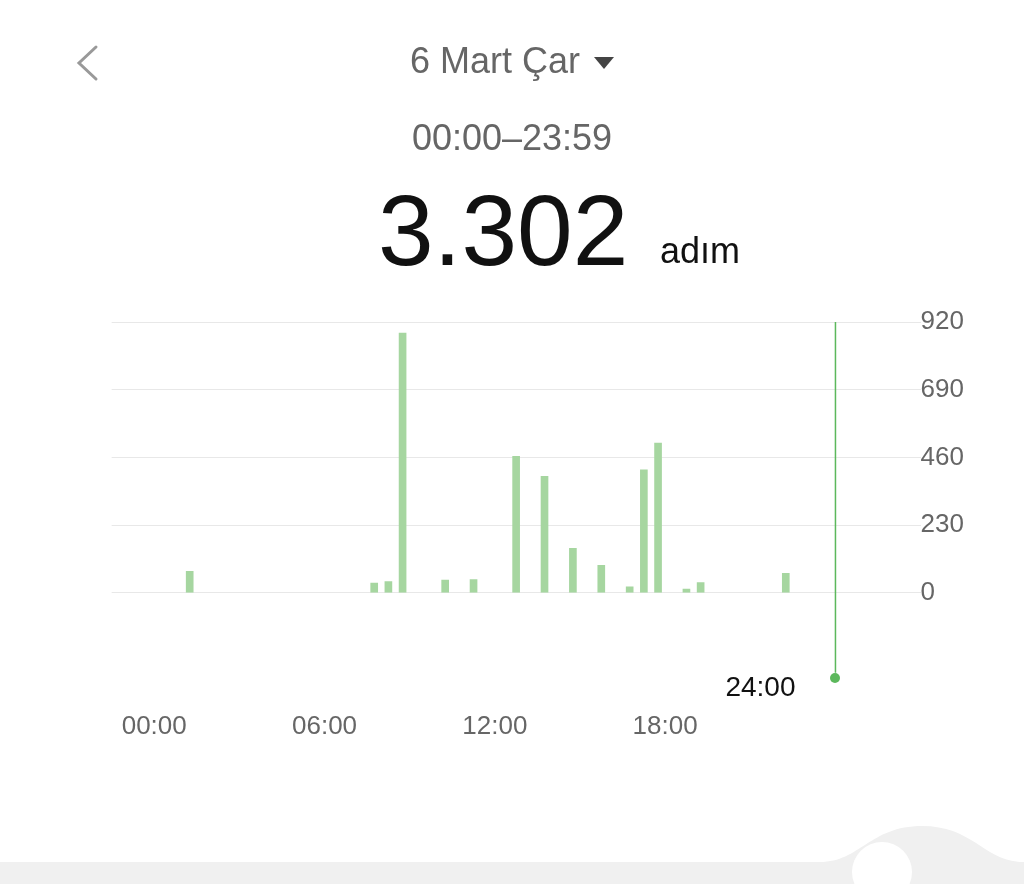 The width and height of the screenshot is (1024, 884). What do you see at coordinates (154, 724) in the screenshot?
I see `x-tick-label: 00:00` at bounding box center [154, 724].